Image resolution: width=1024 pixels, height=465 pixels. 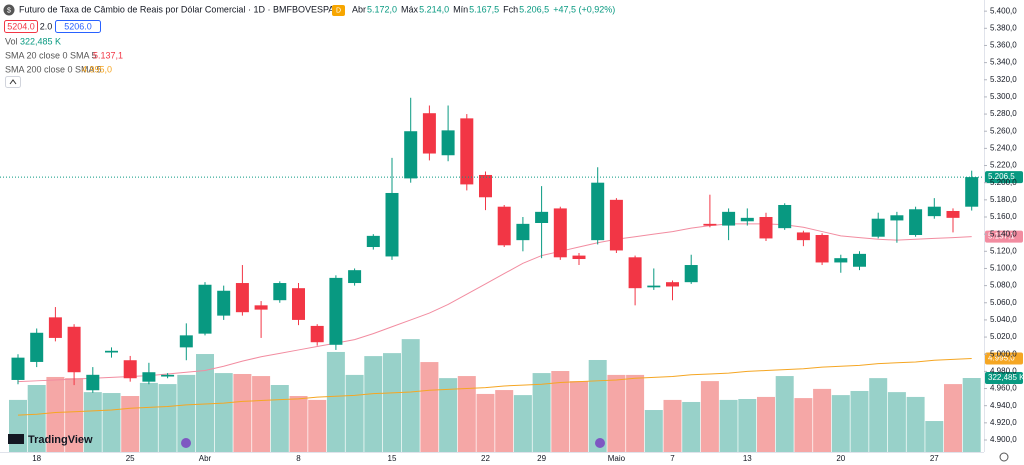 What do you see at coordinates (434, 9) in the screenshot?
I see `stat-value: 5.214,0` at bounding box center [434, 9].